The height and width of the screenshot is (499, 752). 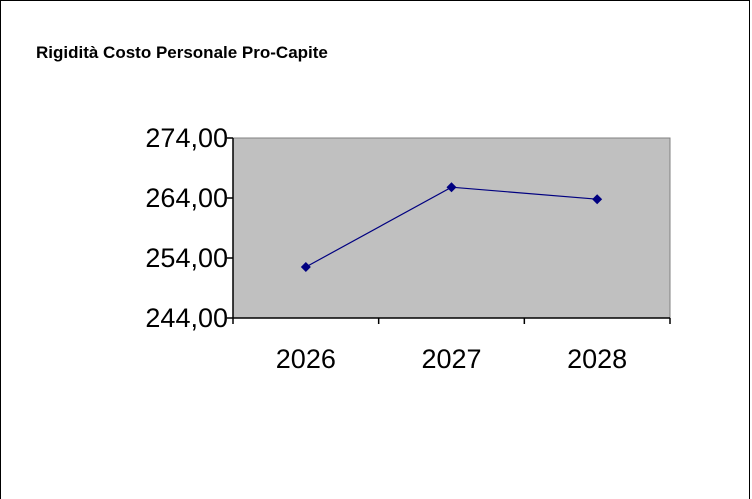 I want to click on x-axis-ticks: 2026 2027 2028, so click(x=451, y=346).